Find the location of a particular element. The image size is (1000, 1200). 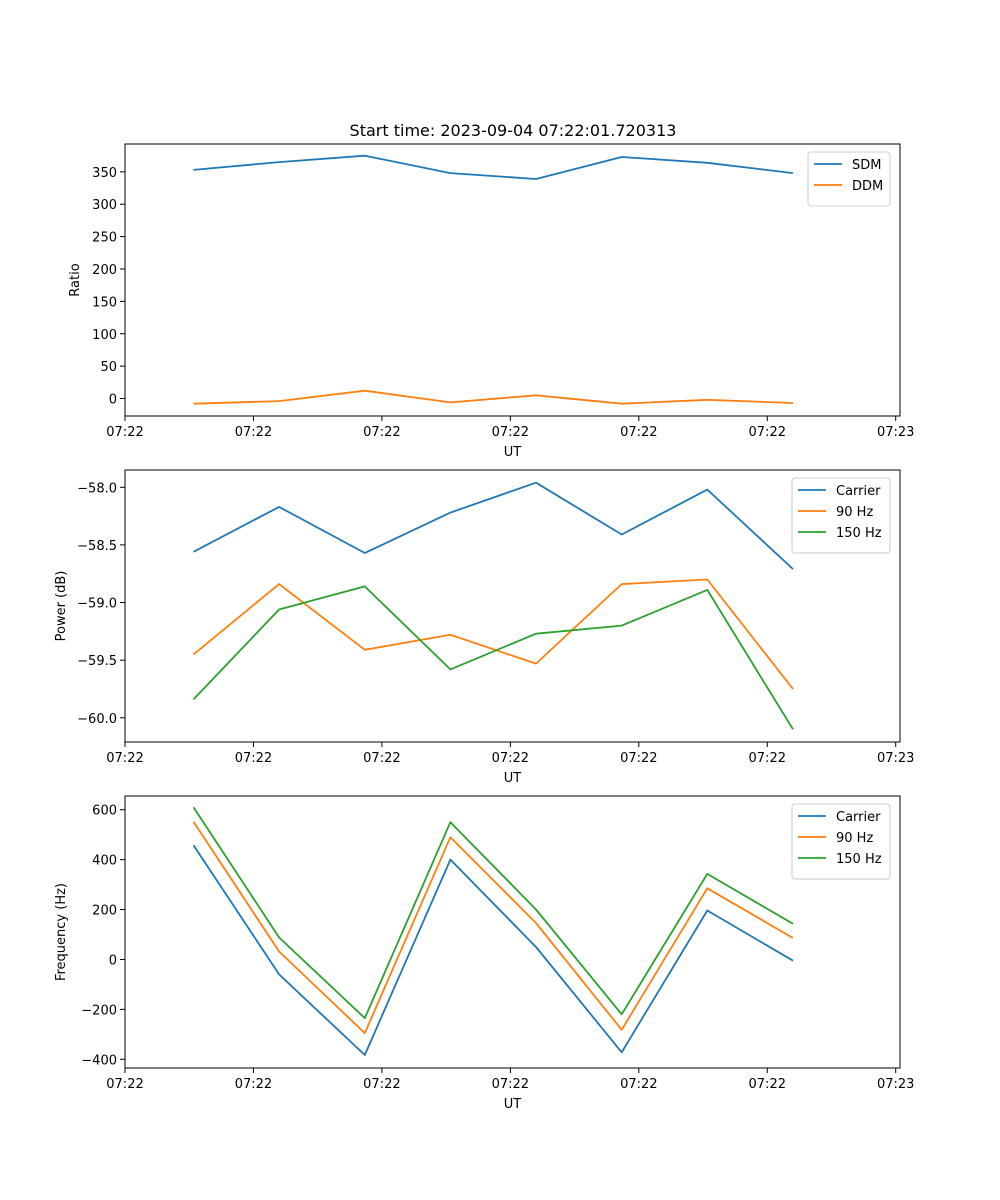

y-tick-label: 300 is located at coordinates (104, 205).